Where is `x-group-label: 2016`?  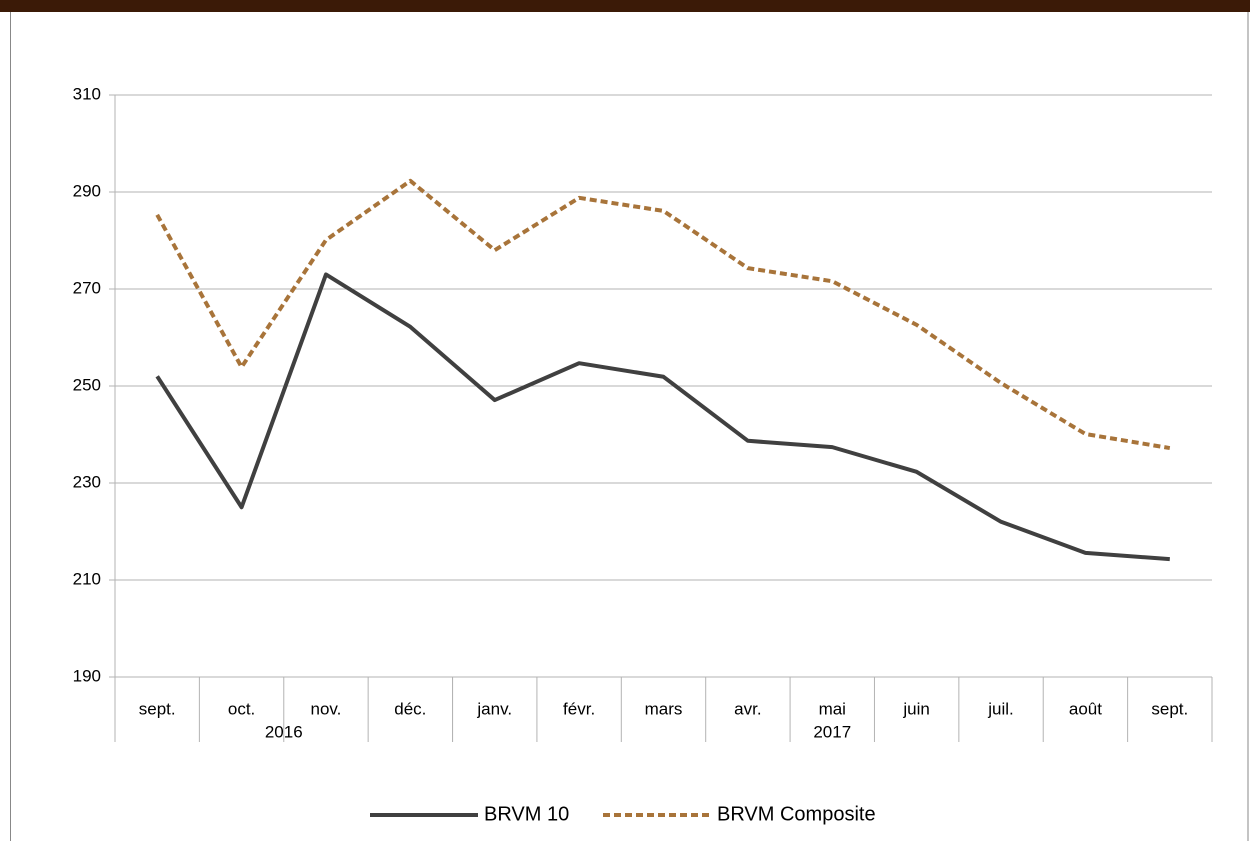
x-group-label: 2016 is located at coordinates (284, 731).